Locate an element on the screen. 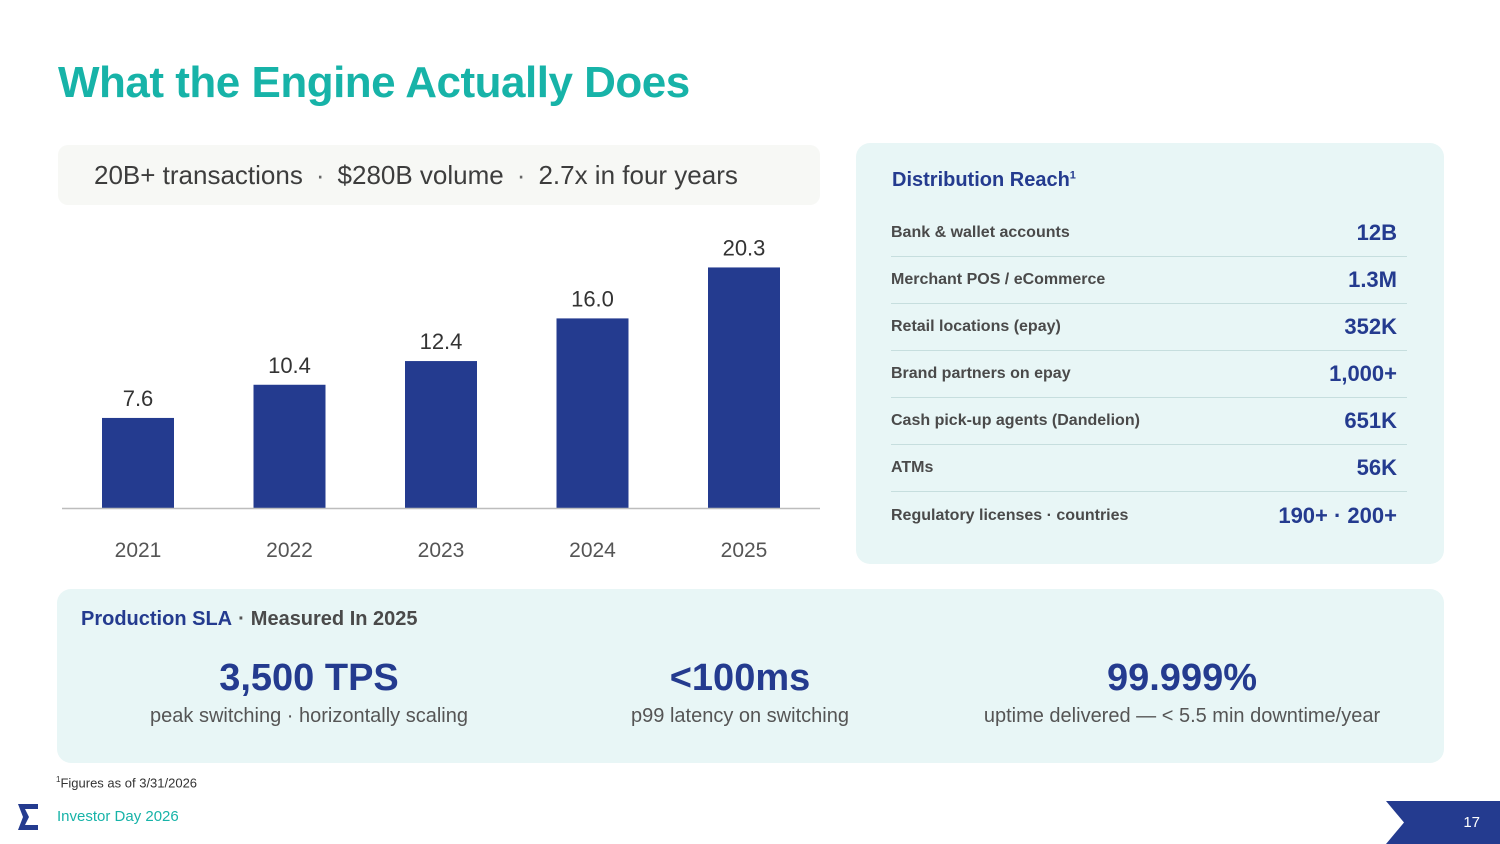 This screenshot has width=1500, height=844. bar-value-label: 16.0 is located at coordinates (592, 298).